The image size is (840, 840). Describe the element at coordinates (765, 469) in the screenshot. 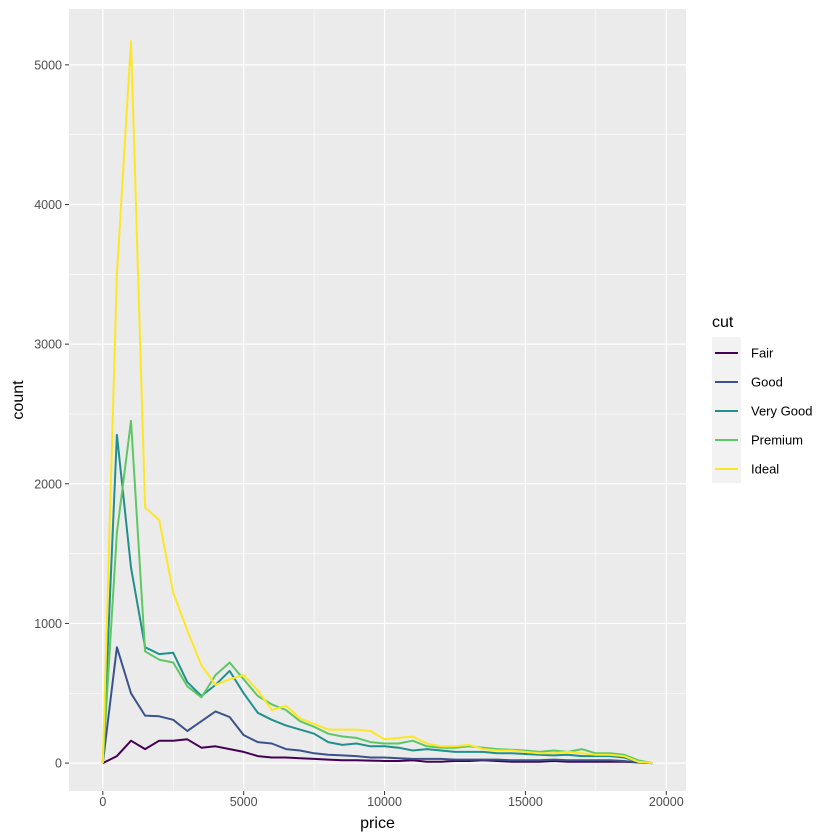

I see `legend-label-ideal: Ideal` at that location.